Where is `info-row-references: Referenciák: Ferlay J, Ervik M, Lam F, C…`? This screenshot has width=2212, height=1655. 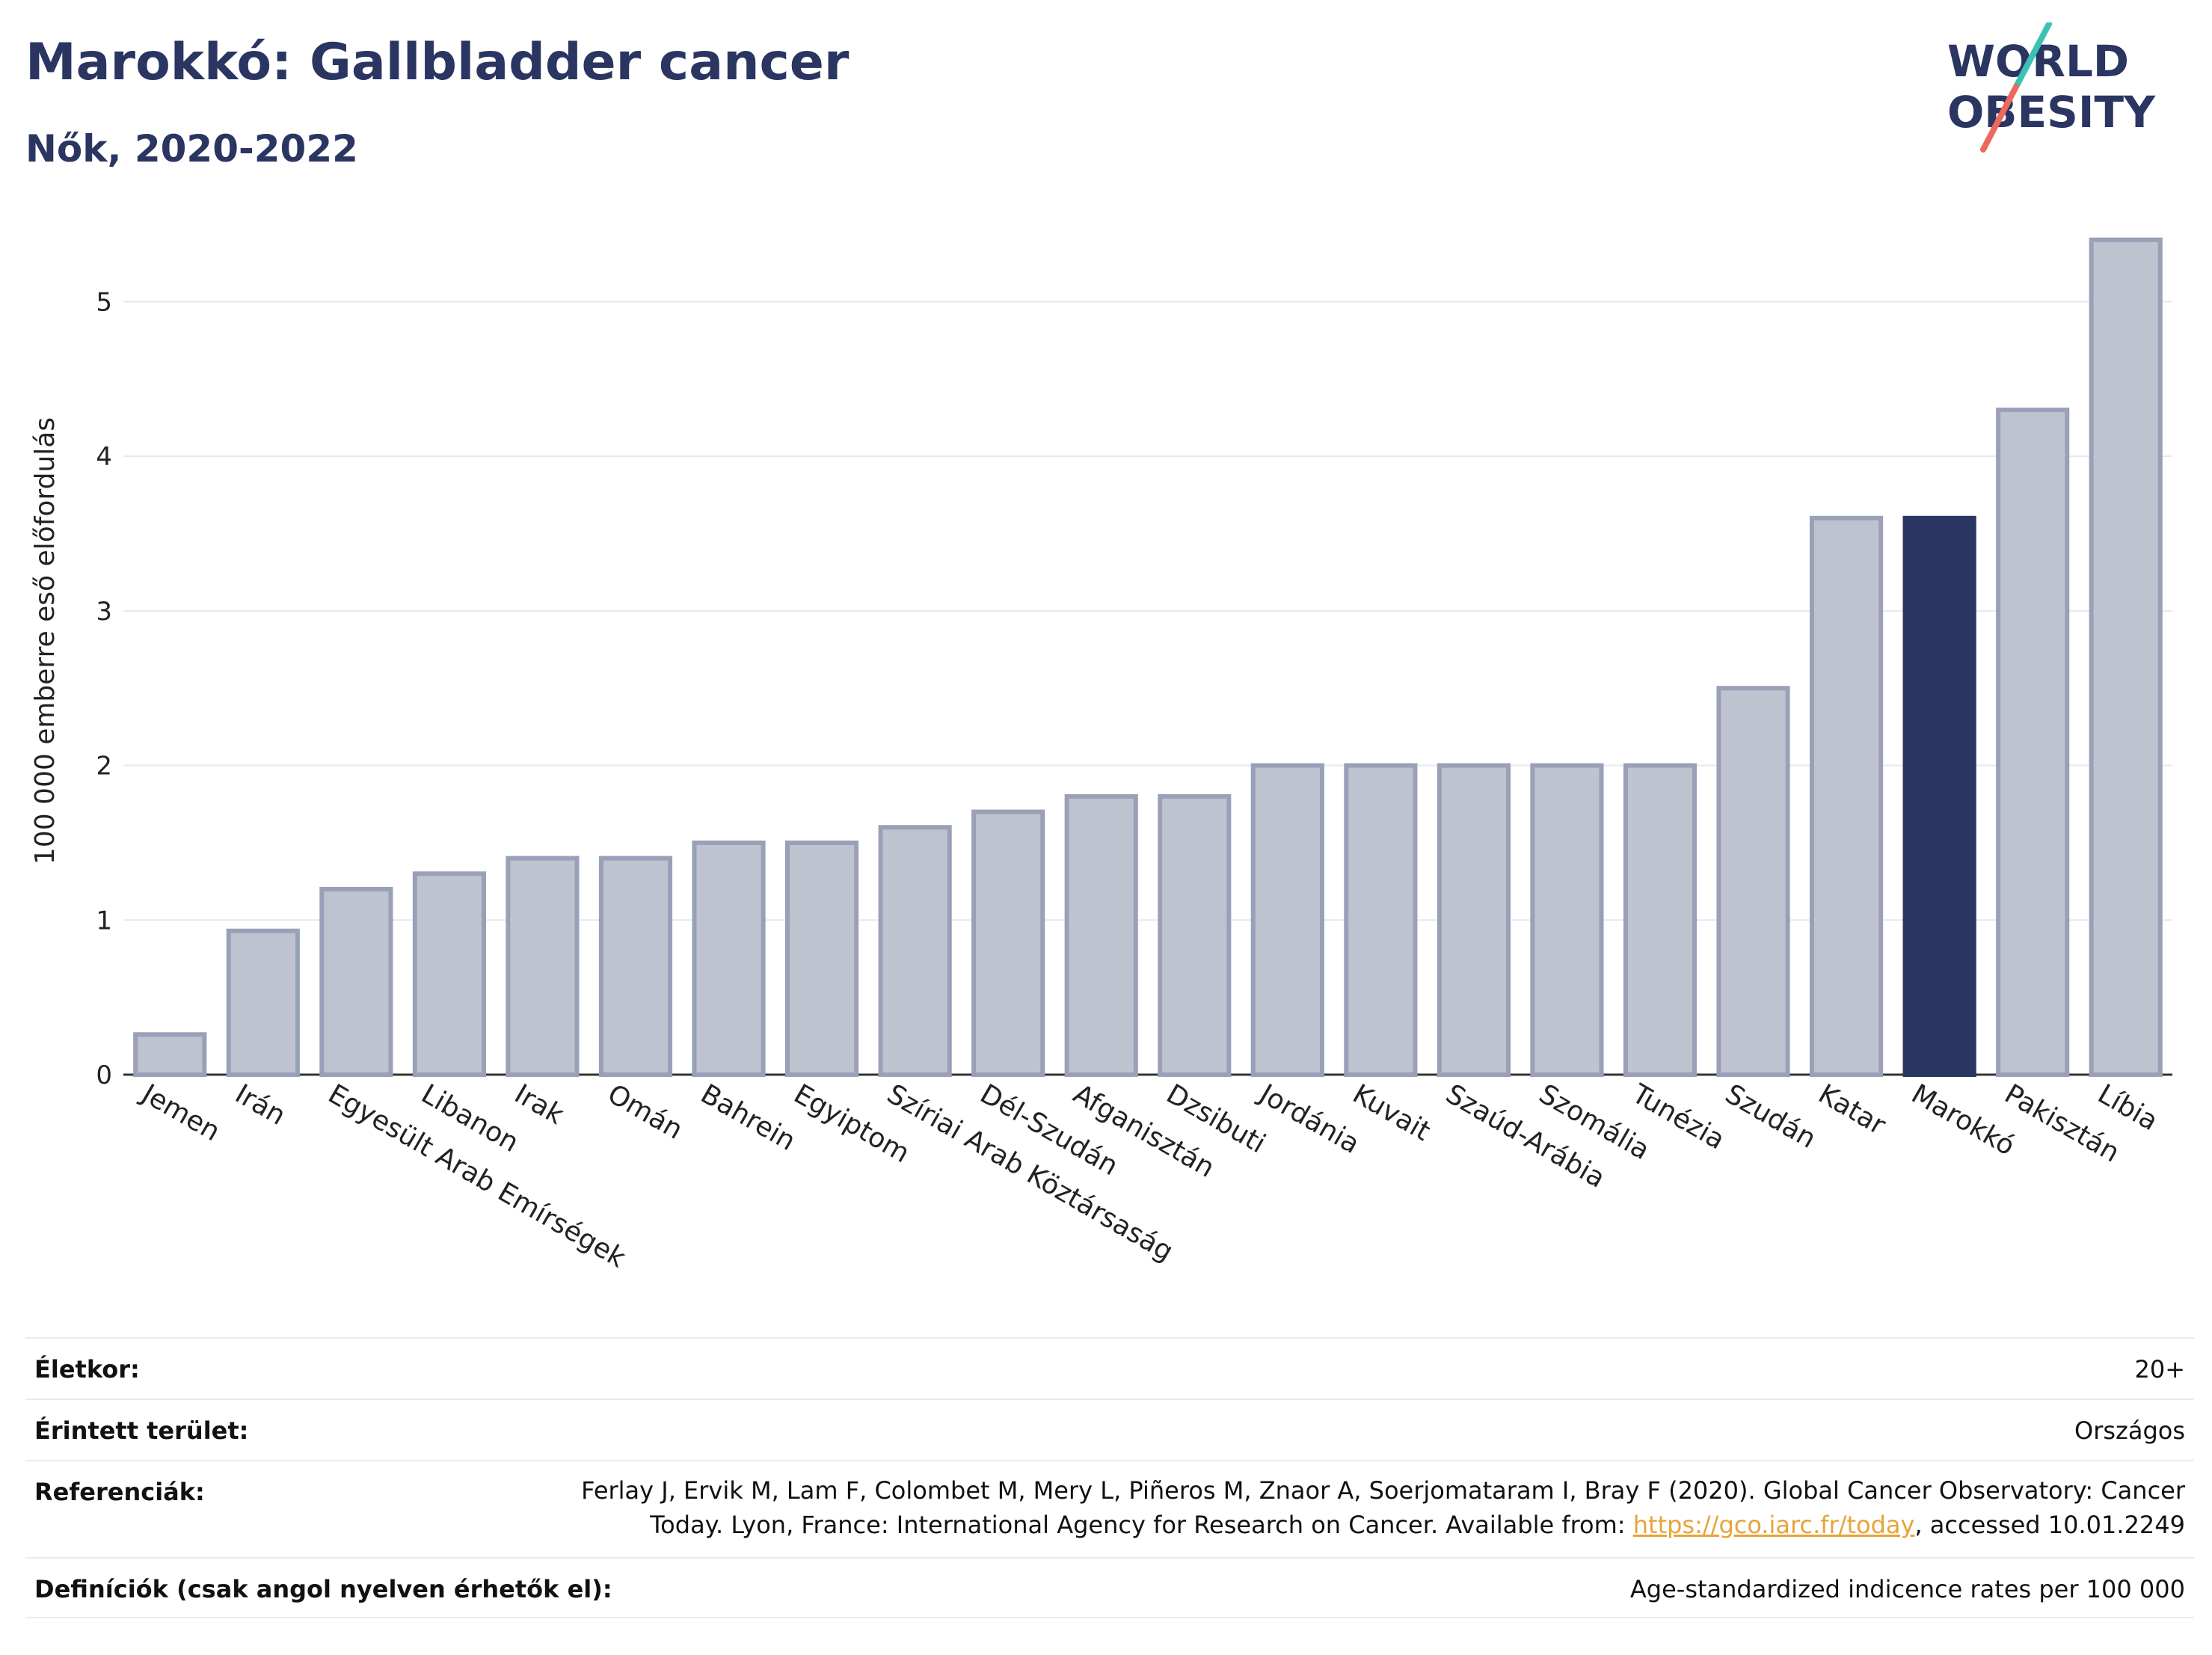
info-row-references: Referenciák: Ferlay J, Ervik M, Lam F, C… is located at coordinates (1109, 1508).